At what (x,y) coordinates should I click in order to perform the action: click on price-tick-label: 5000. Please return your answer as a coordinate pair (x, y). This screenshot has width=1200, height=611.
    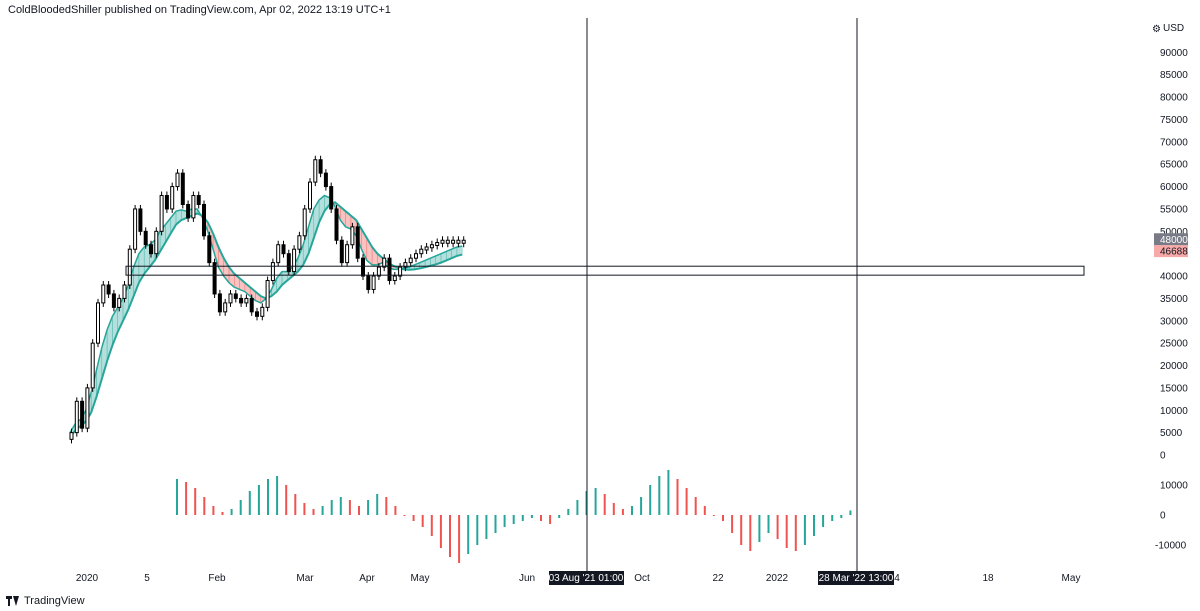
    Looking at the image, I should click on (1171, 433).